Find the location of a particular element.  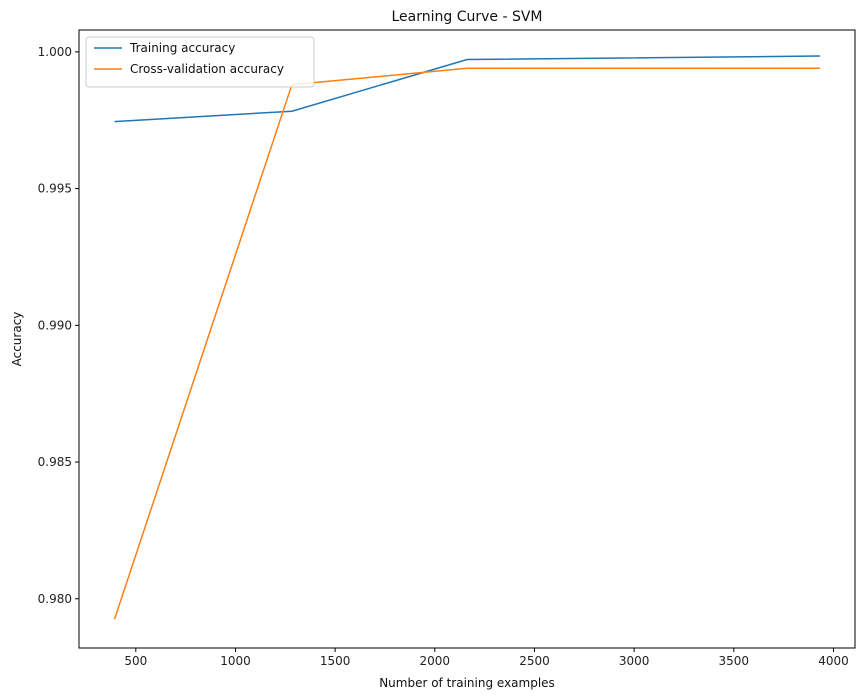

legend-box is located at coordinates (200, 62).